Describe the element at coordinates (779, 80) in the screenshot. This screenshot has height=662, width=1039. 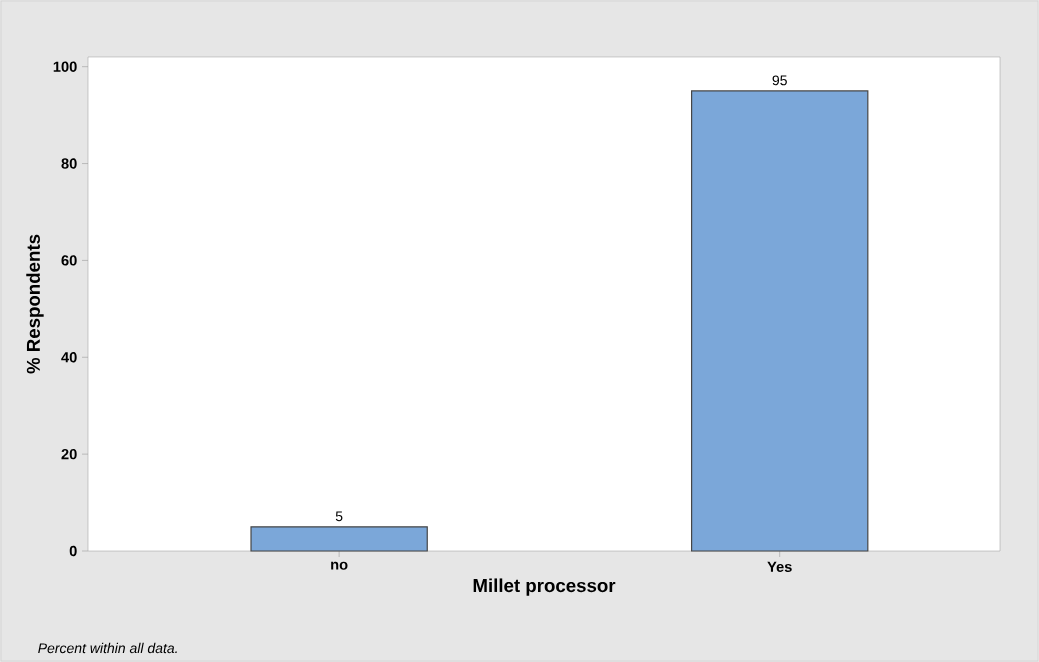
I see `data-label: 95` at that location.